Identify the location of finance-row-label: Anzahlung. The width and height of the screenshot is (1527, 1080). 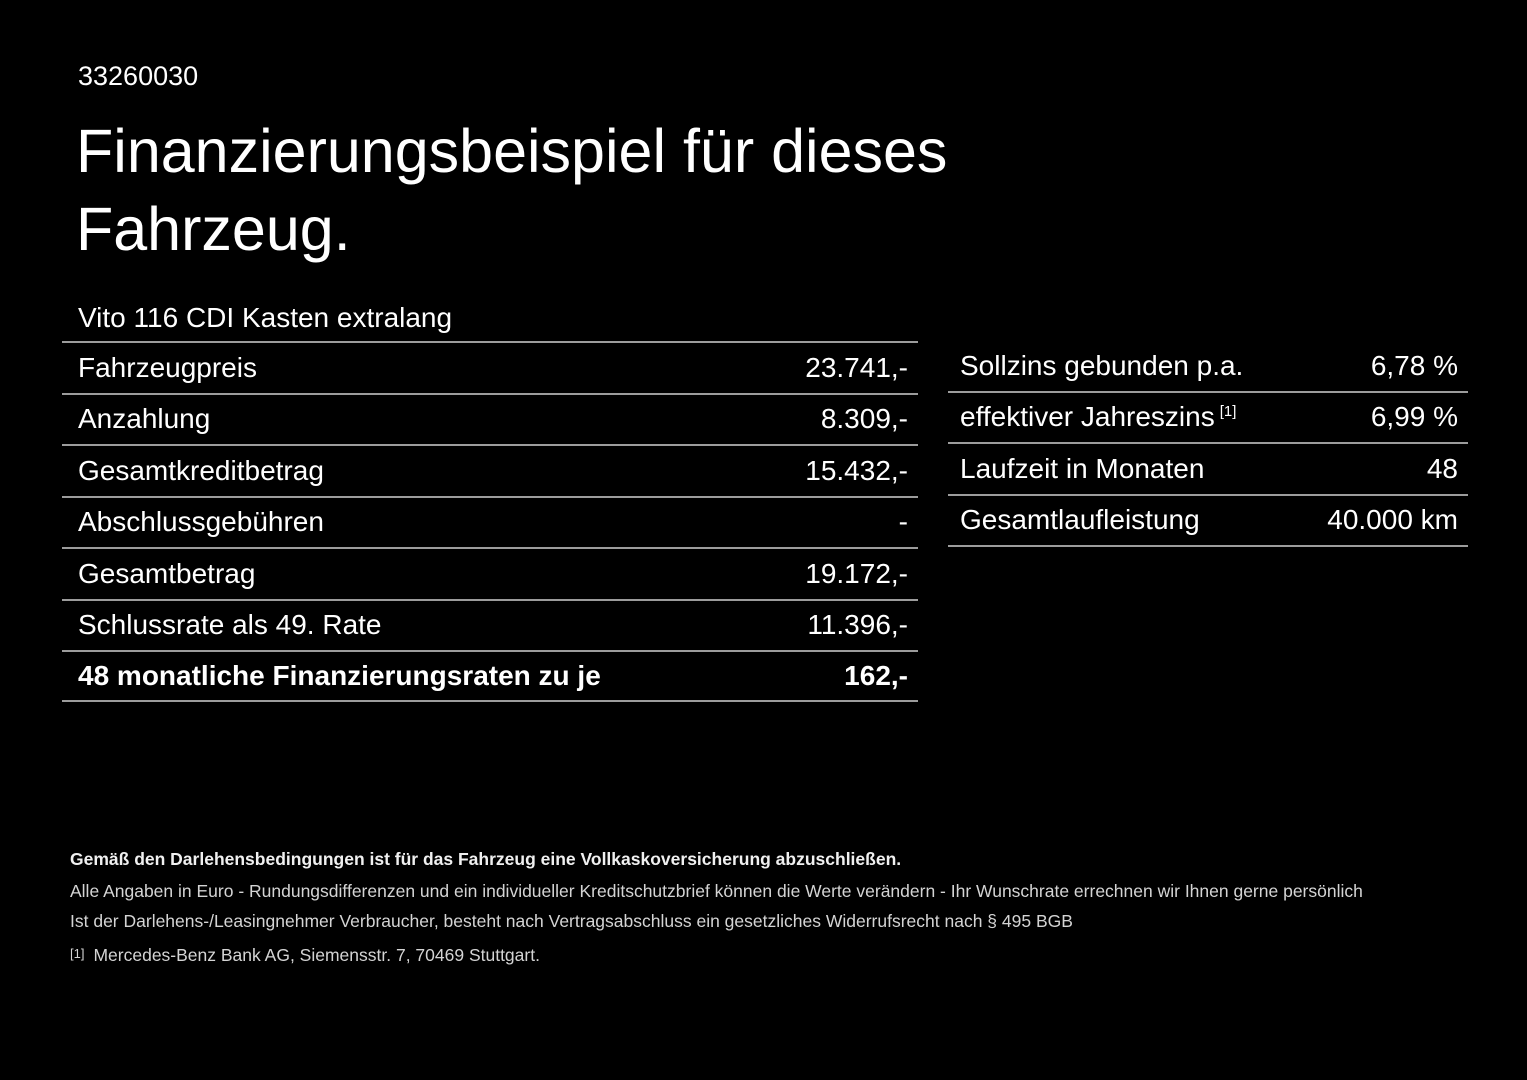
(144, 419).